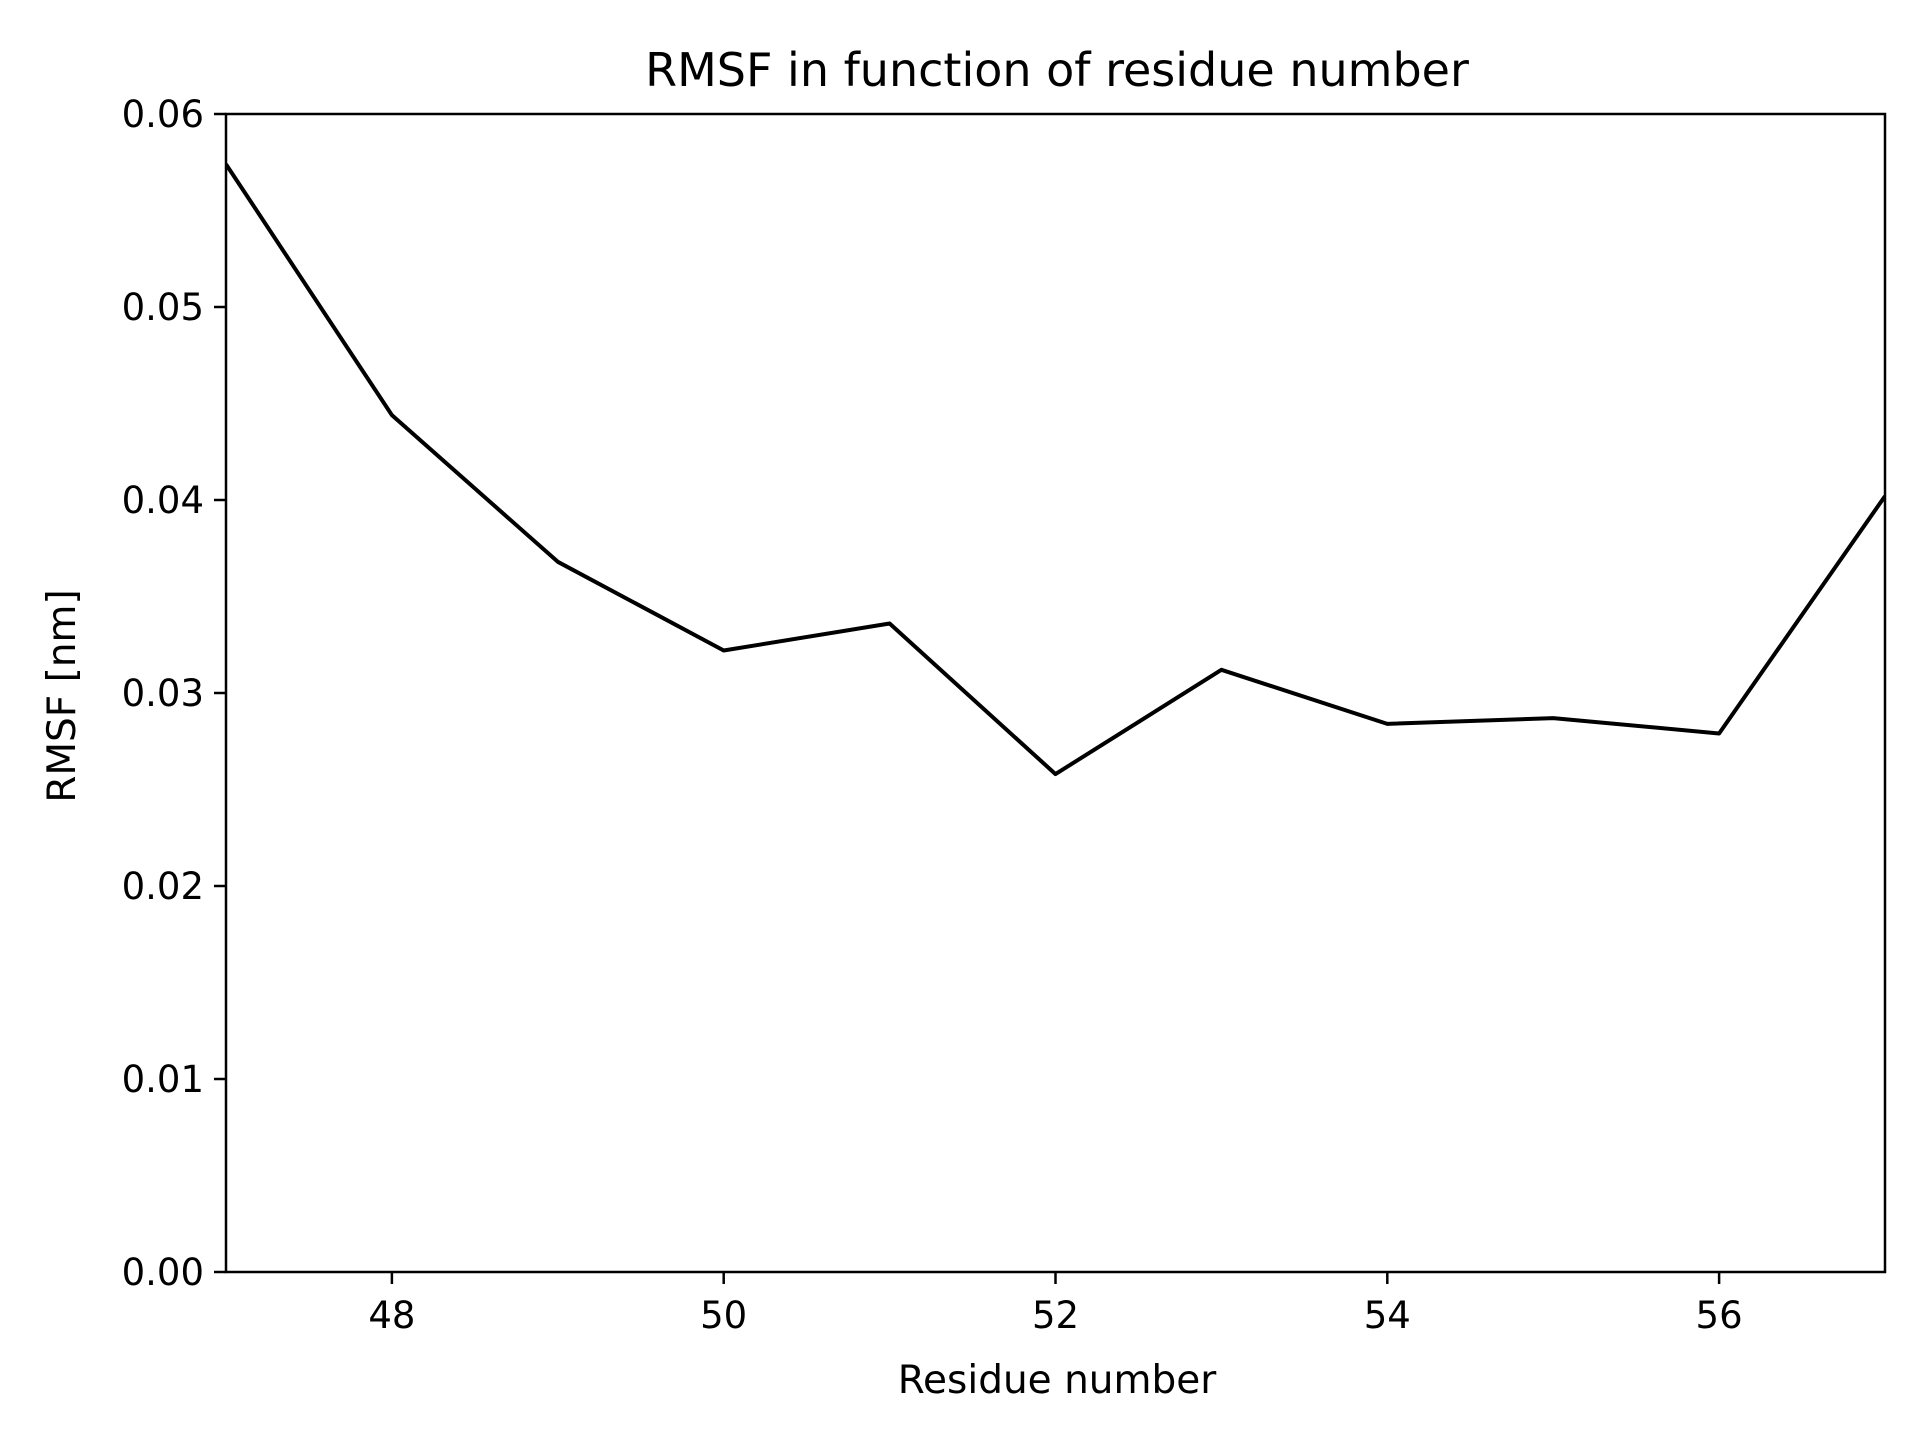 The width and height of the screenshot is (1920, 1444). Describe the element at coordinates (1719, 1315) in the screenshot. I see `x-tick-label: 56` at that location.